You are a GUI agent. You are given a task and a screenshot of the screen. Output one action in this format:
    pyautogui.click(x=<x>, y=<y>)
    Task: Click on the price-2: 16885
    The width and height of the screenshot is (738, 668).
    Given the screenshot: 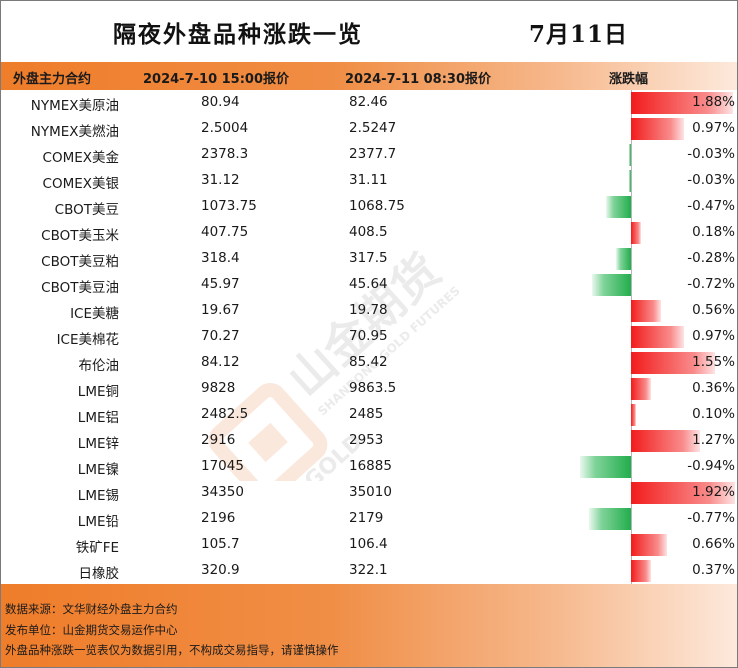 What is the action you would take?
    pyautogui.click(x=370, y=466)
    